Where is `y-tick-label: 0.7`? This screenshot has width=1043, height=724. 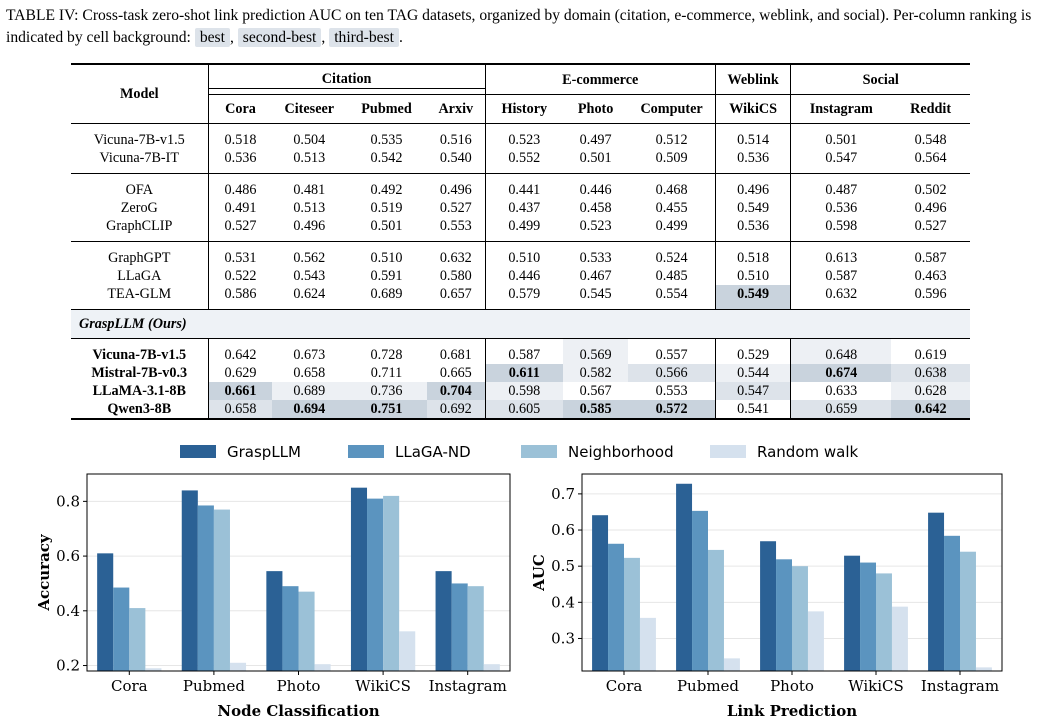 y-tick-label: 0.7 is located at coordinates (563, 494).